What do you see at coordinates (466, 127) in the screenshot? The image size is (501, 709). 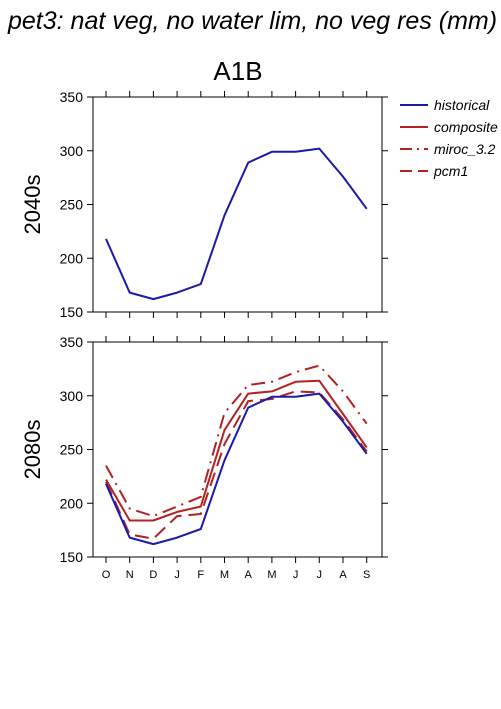 I see `legend-label: composite` at bounding box center [466, 127].